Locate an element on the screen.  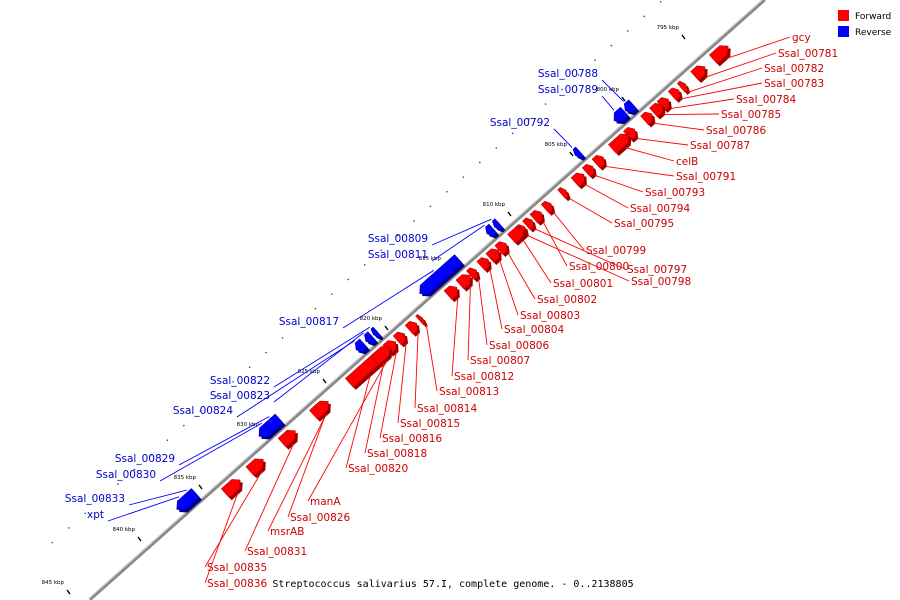
gene-label-gcy: gcy is located at coordinates (801, 38).